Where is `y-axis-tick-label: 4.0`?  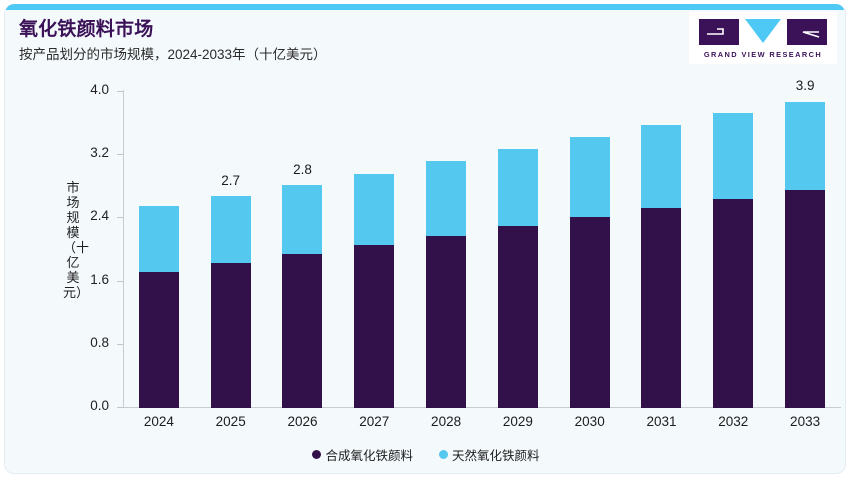 y-axis-tick-label: 4.0 is located at coordinates (99, 89).